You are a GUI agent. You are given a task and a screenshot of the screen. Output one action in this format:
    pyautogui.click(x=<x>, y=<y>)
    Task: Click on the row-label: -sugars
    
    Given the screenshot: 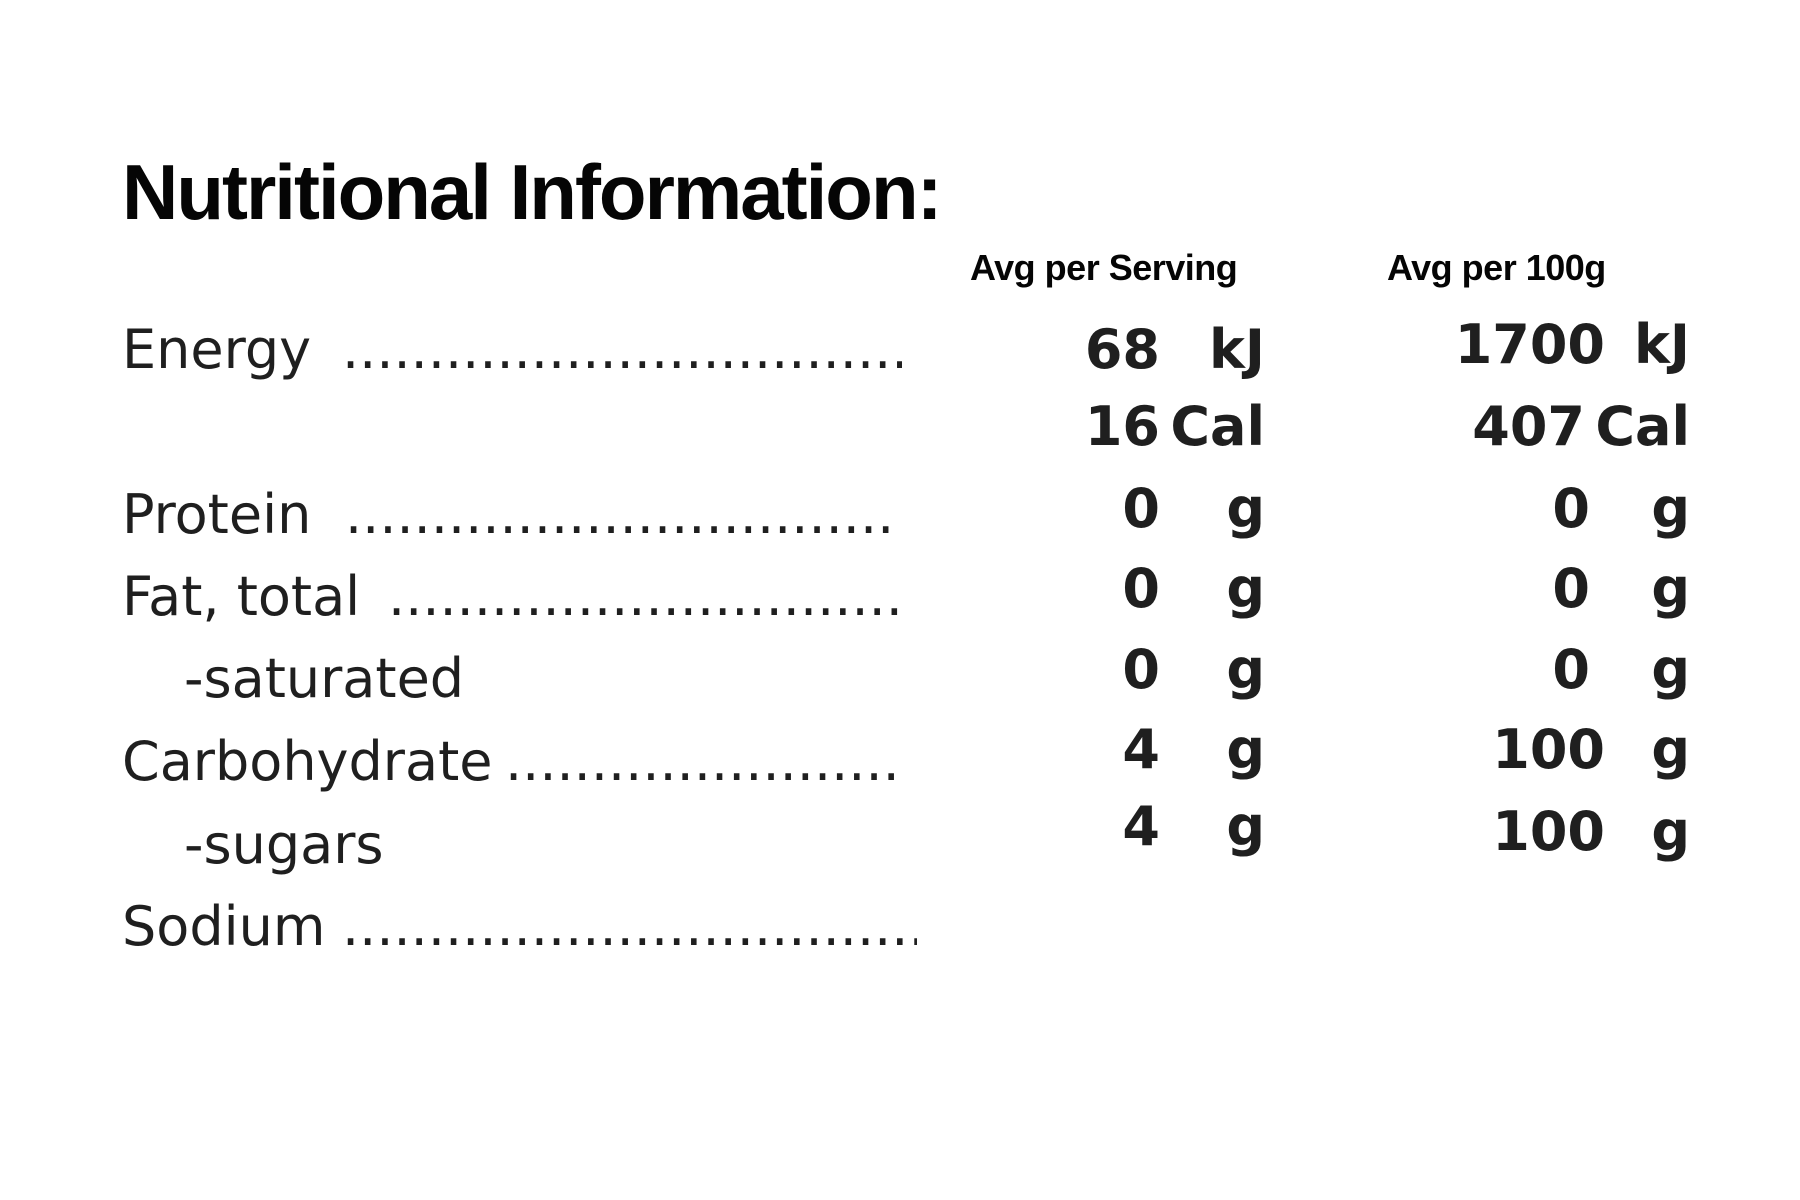 What is the action you would take?
    pyautogui.click(x=284, y=844)
    